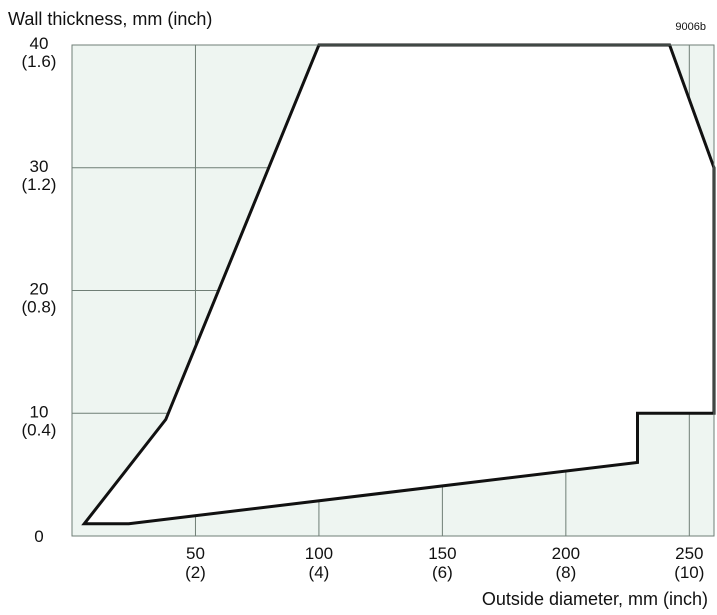 This screenshot has height=615, width=717. I want to click on y-axis-ticks: 0 10(0.4) 20(0.8) 30(1.2) 40(1.6), so click(39, 290).